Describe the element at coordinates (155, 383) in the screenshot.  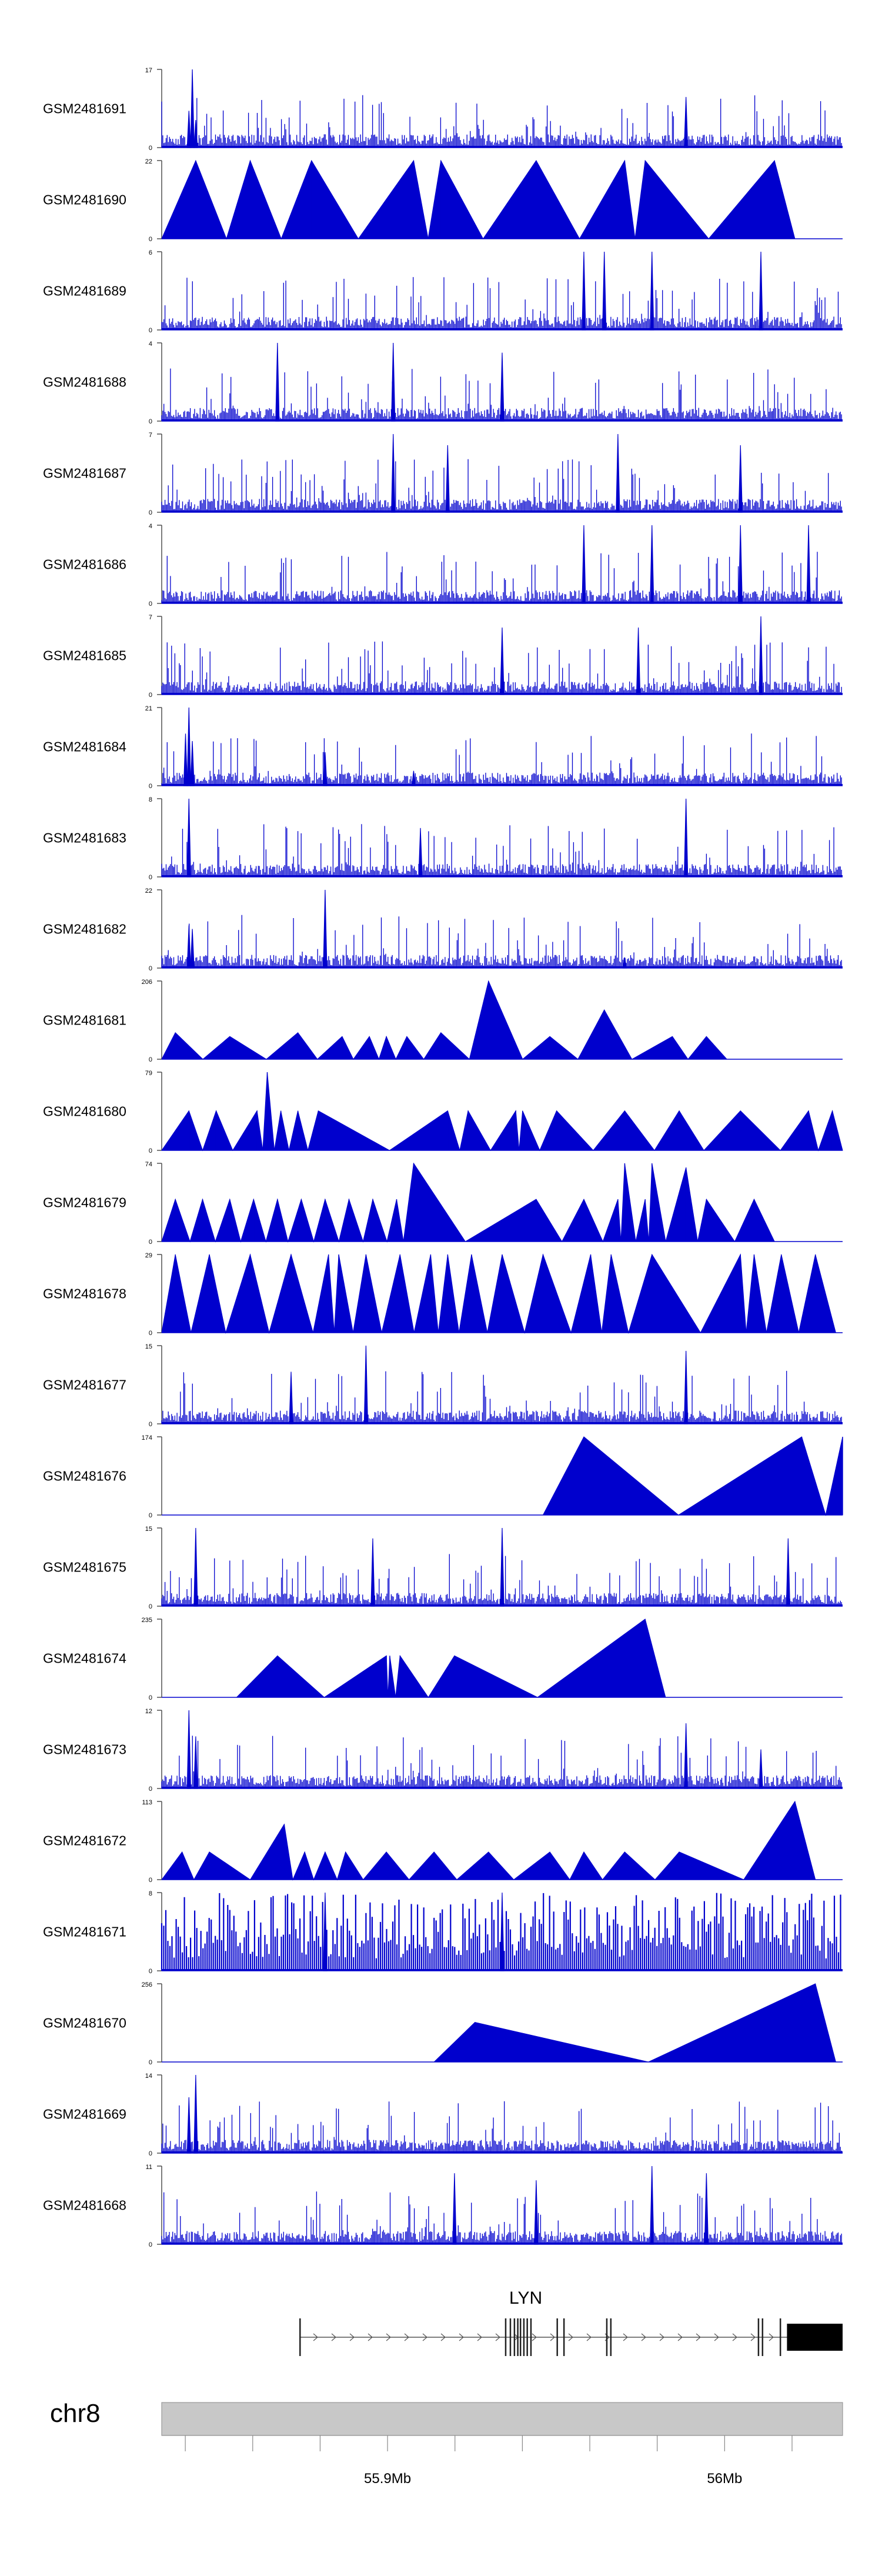
I see `y-axis: 40` at that location.